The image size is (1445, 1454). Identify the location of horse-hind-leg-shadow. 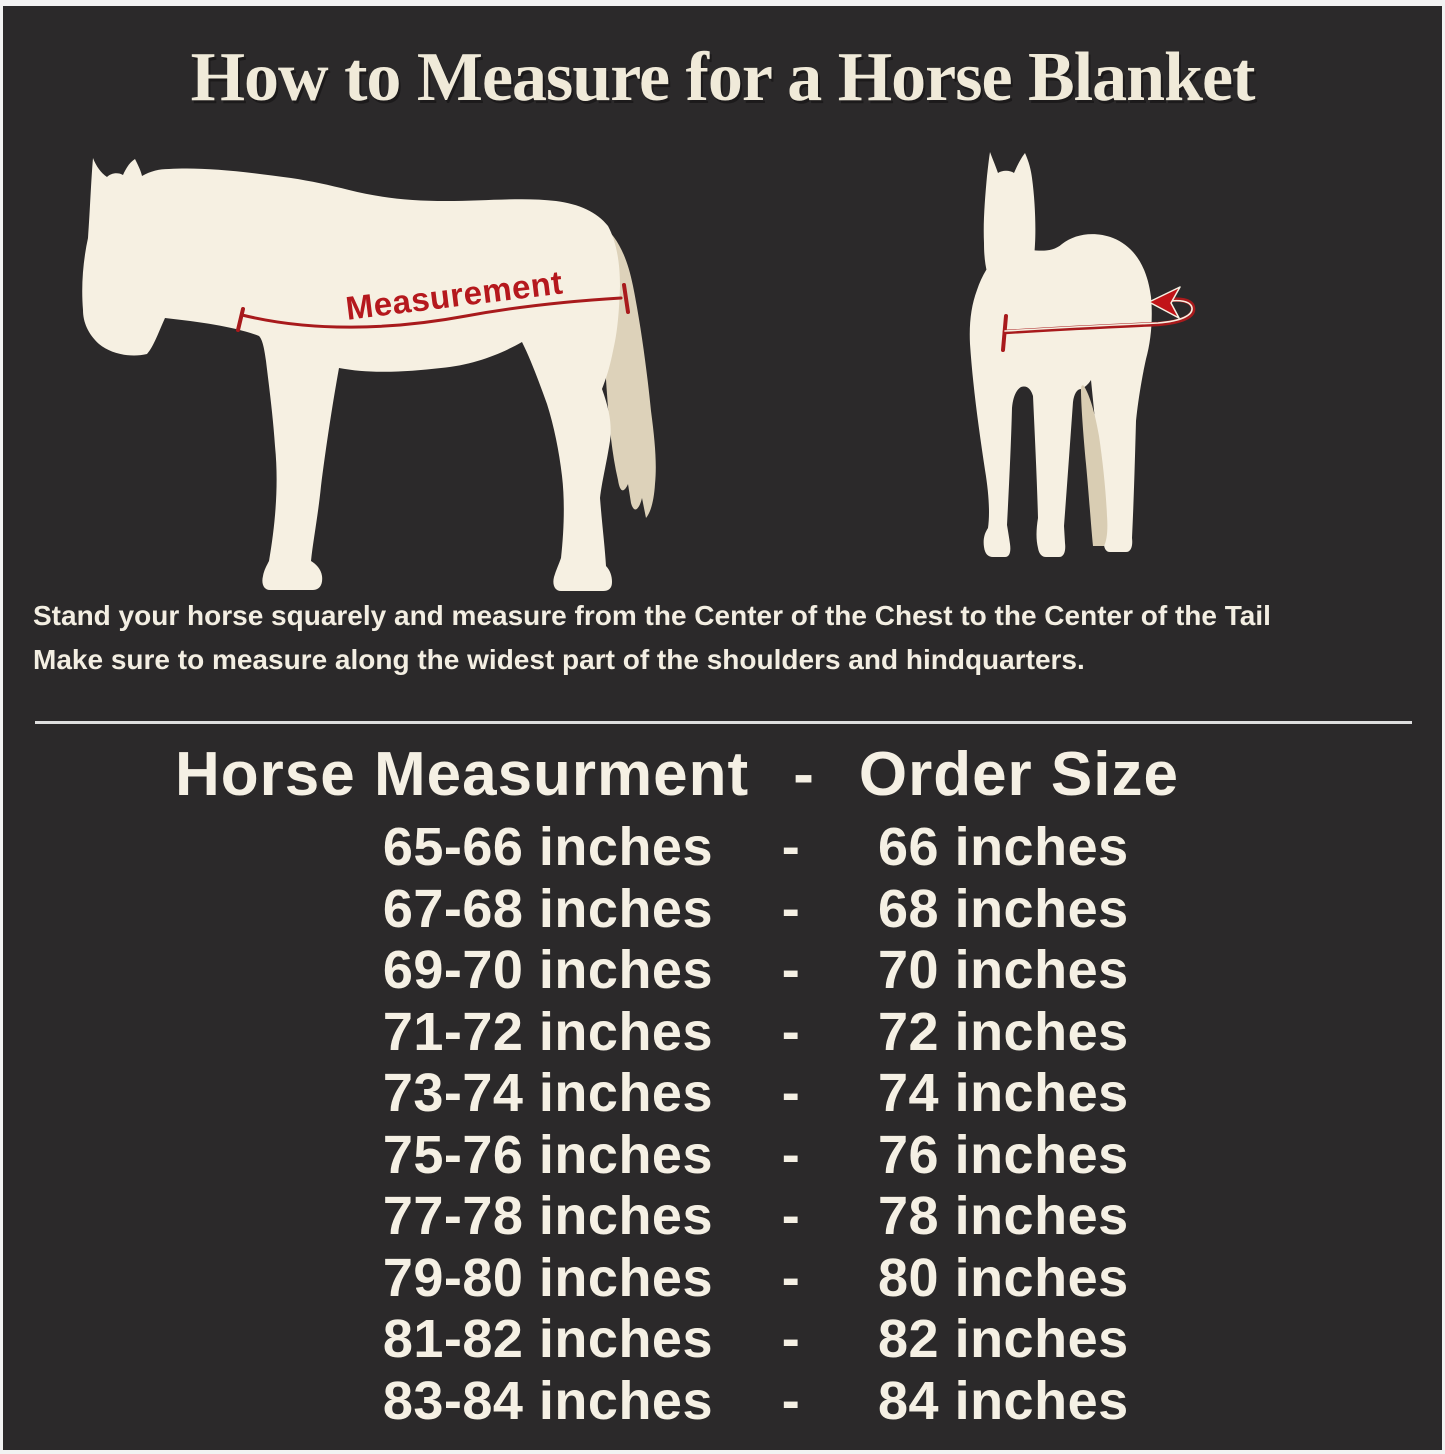
(1094, 465).